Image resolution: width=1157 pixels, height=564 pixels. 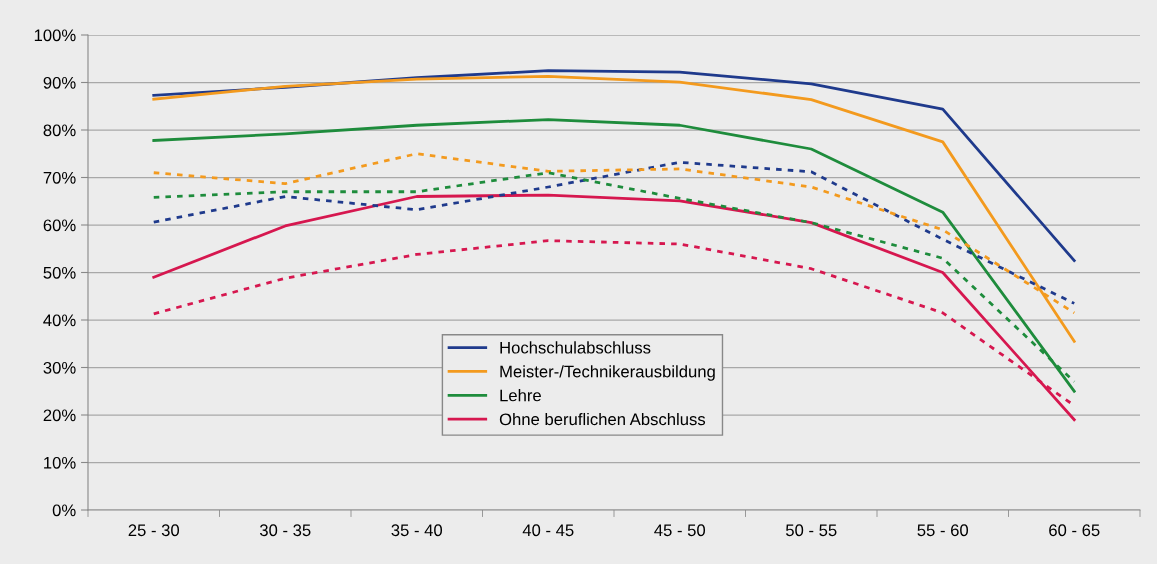 I want to click on x-tick-label: 35 - 40, so click(x=417, y=530).